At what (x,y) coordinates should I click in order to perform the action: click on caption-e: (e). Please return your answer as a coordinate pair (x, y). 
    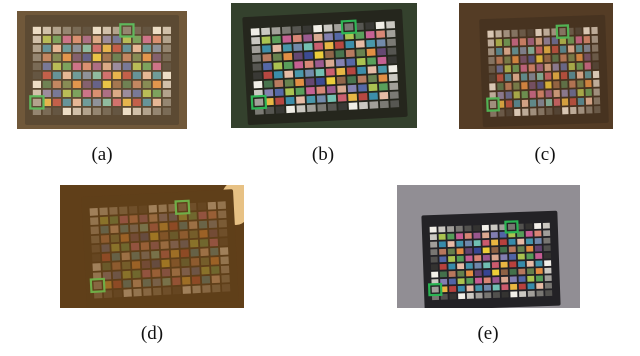
    Looking at the image, I should click on (488, 333).